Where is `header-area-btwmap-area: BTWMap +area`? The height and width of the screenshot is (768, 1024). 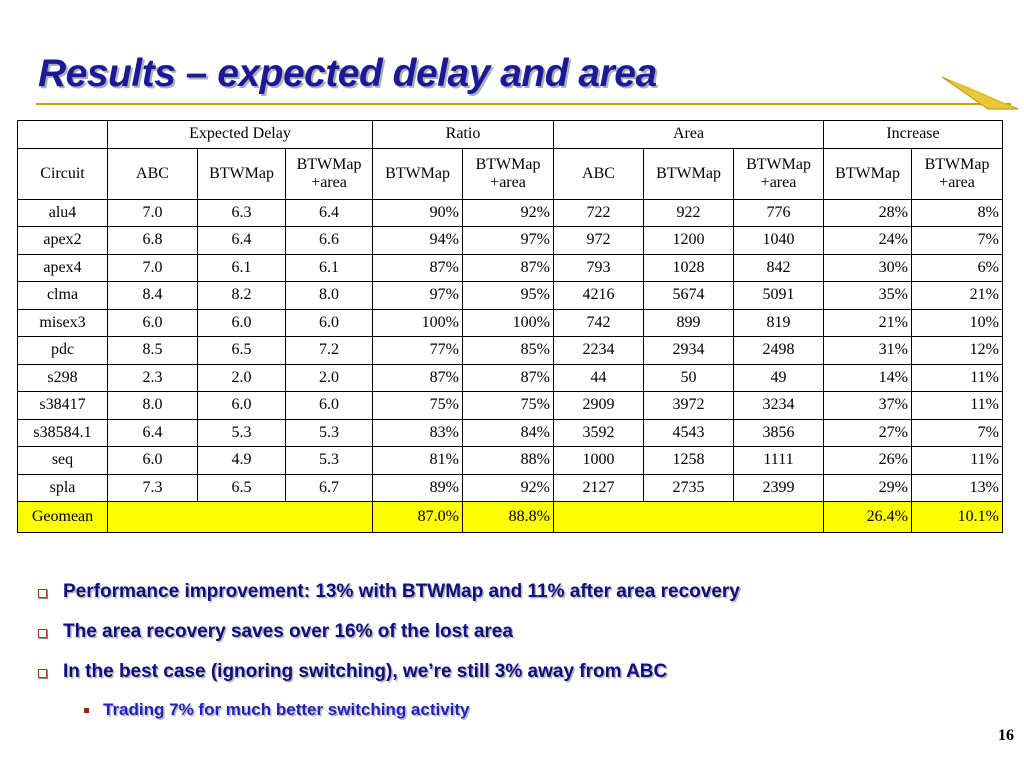 header-area-btwmap-area: BTWMap +area is located at coordinates (778, 173).